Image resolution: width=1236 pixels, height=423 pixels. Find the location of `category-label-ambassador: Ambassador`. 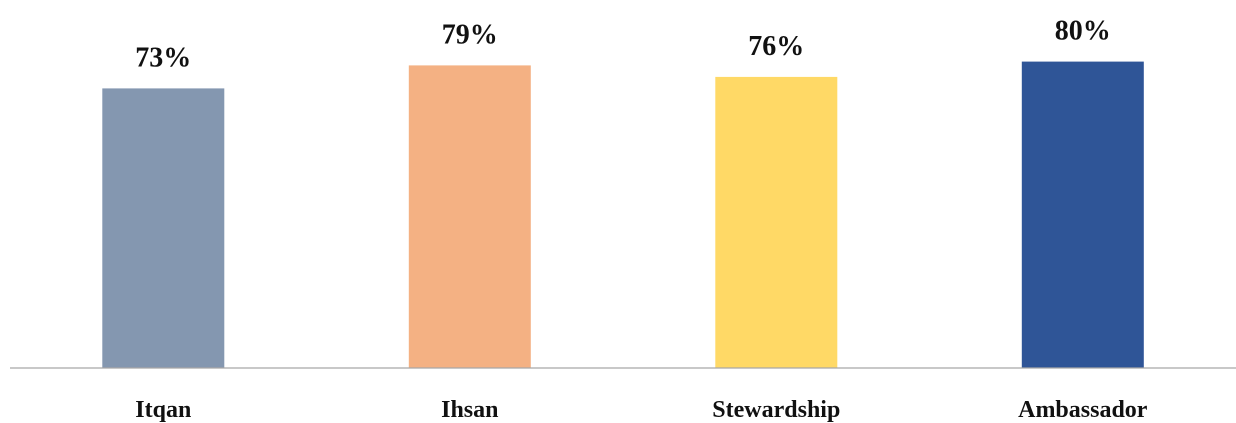

category-label-ambassador: Ambassador is located at coordinates (1083, 410).